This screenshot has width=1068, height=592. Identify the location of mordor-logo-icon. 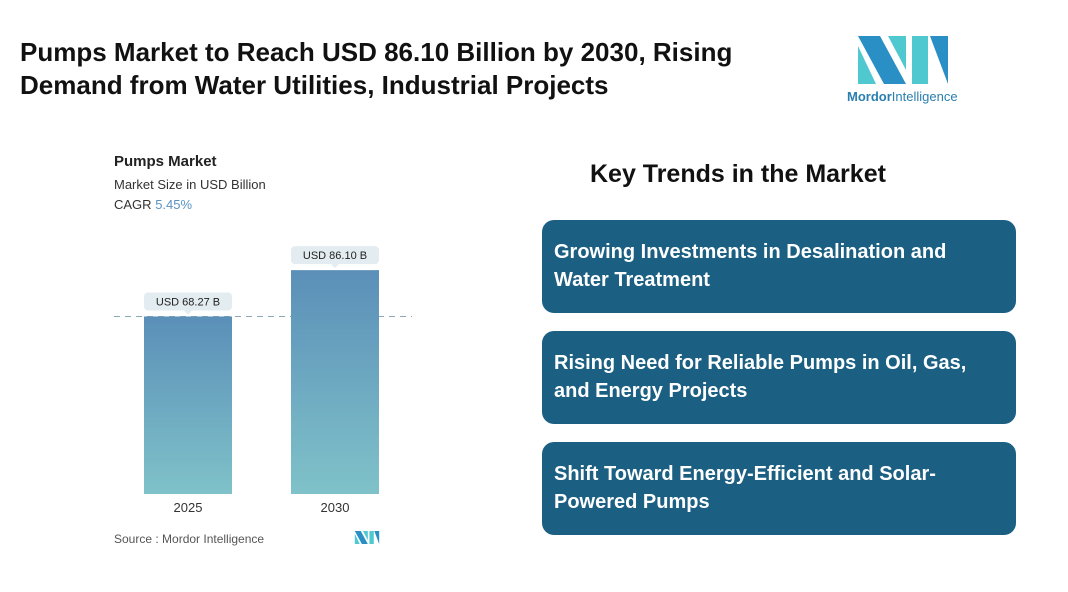
(903, 60).